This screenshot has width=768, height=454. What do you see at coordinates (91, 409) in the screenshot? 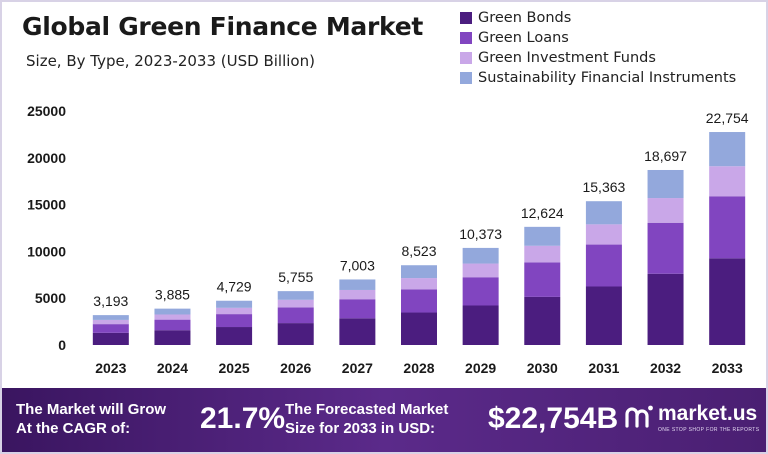
I see `cagr-label-line1: The Market will Grow` at bounding box center [91, 409].